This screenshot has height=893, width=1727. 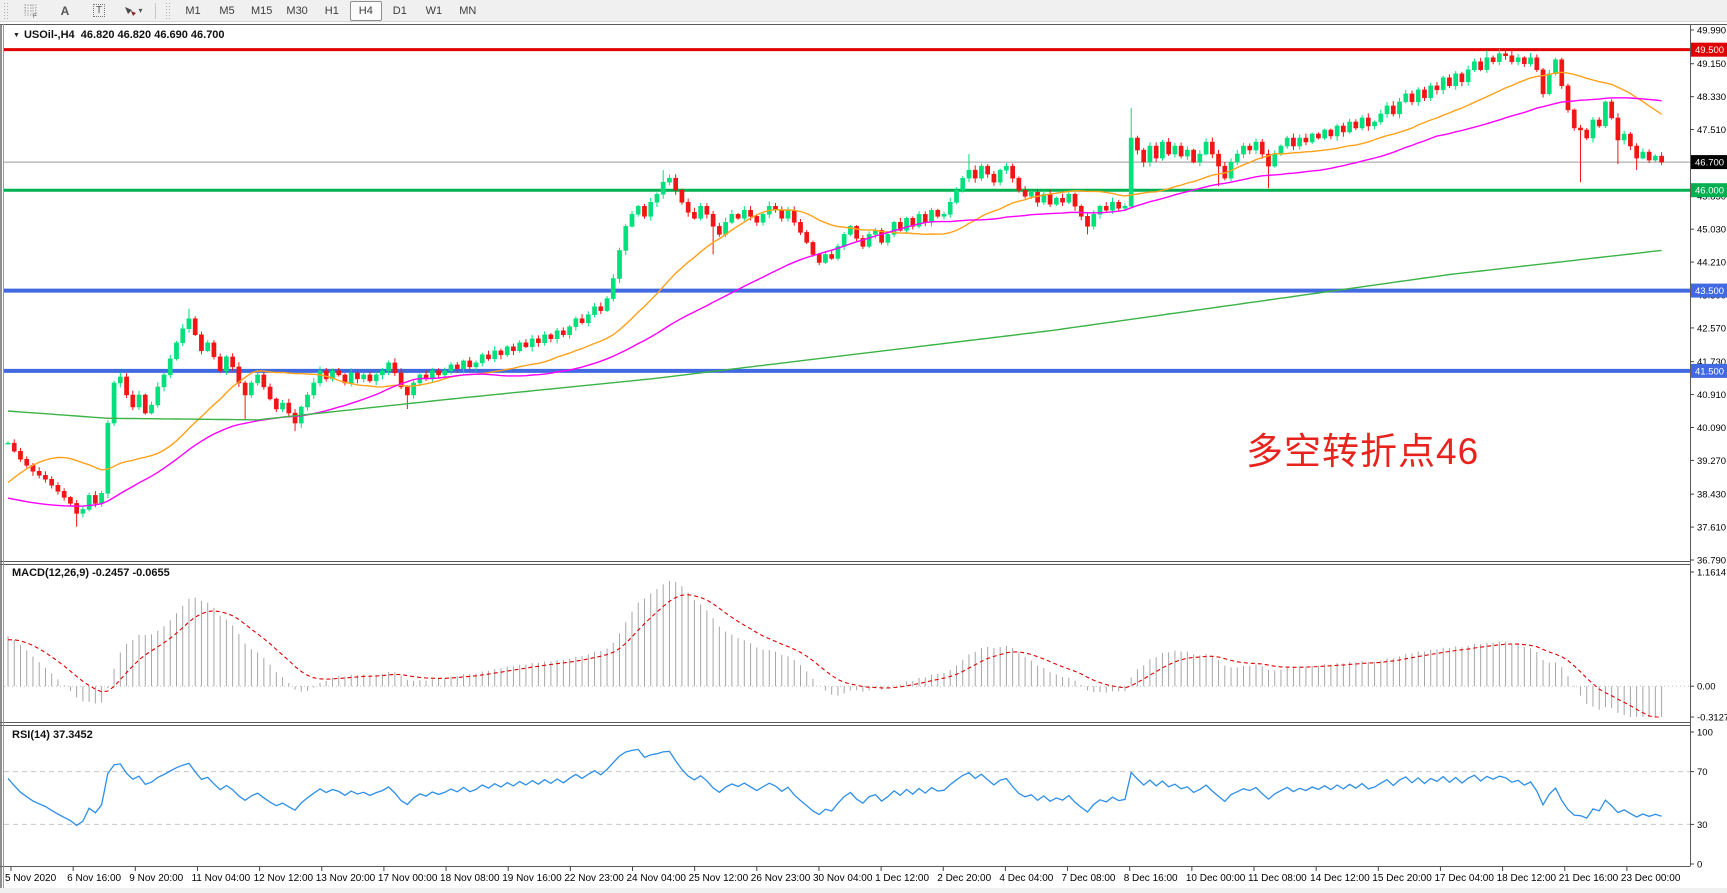 What do you see at coordinates (140, 10) in the screenshot?
I see `dropdown-caret-icon: ▾` at bounding box center [140, 10].